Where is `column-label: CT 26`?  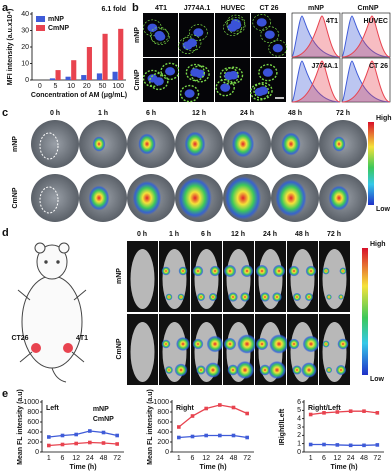
column-label: CT 26 is located at coordinates (268, 8).